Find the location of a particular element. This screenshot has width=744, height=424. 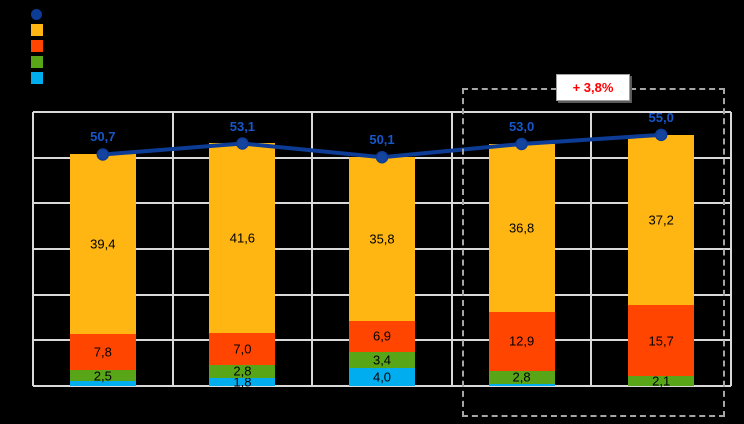

annotation-text: + 3,8% is located at coordinates (593, 87).